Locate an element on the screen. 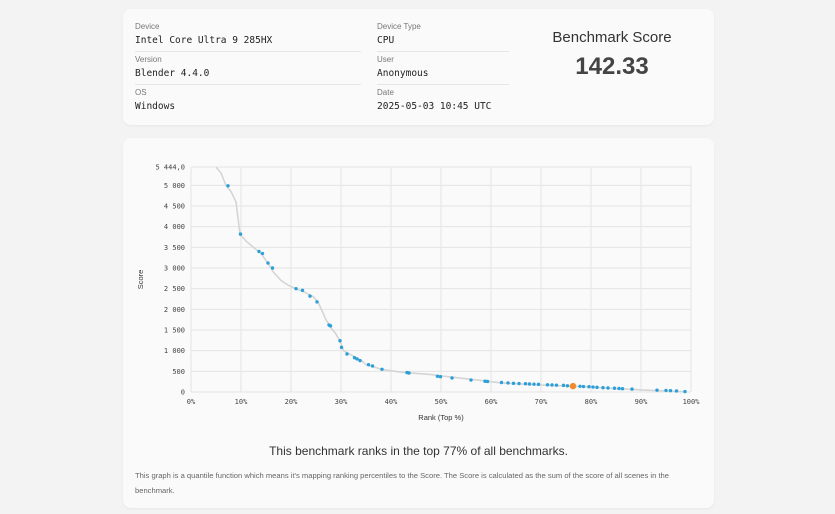 This screenshot has height=514, width=835. benchmark-score-value: 142.33 is located at coordinates (612, 66).